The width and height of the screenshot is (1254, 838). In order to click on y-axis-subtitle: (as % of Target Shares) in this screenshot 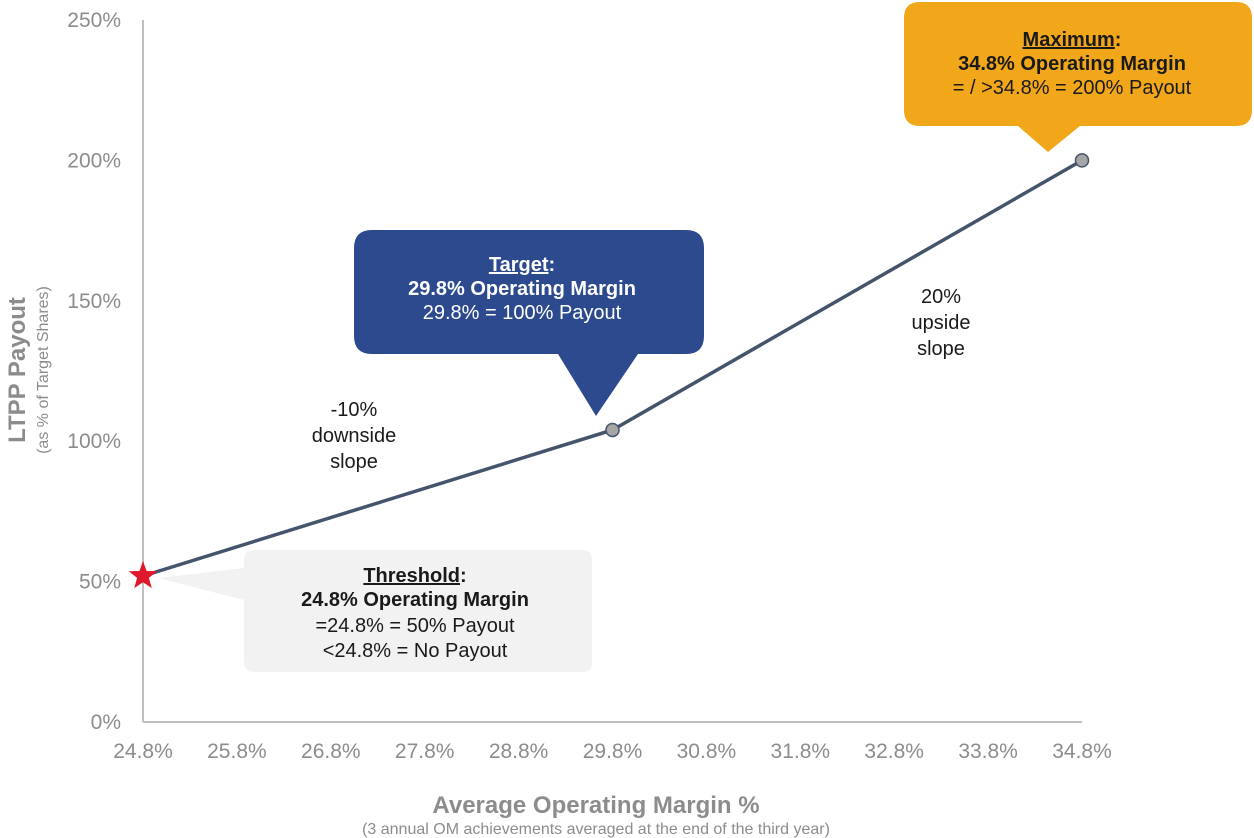, I will do `click(43, 370)`.